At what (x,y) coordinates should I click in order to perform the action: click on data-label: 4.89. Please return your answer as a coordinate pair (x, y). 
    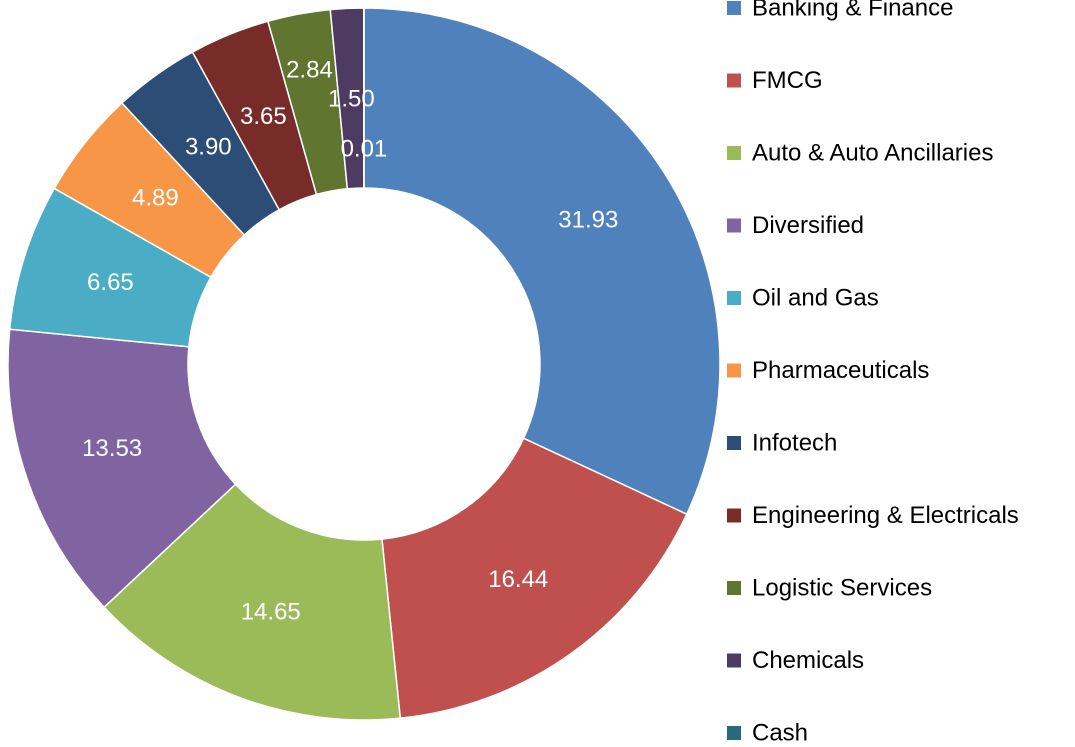
    Looking at the image, I should click on (155, 197).